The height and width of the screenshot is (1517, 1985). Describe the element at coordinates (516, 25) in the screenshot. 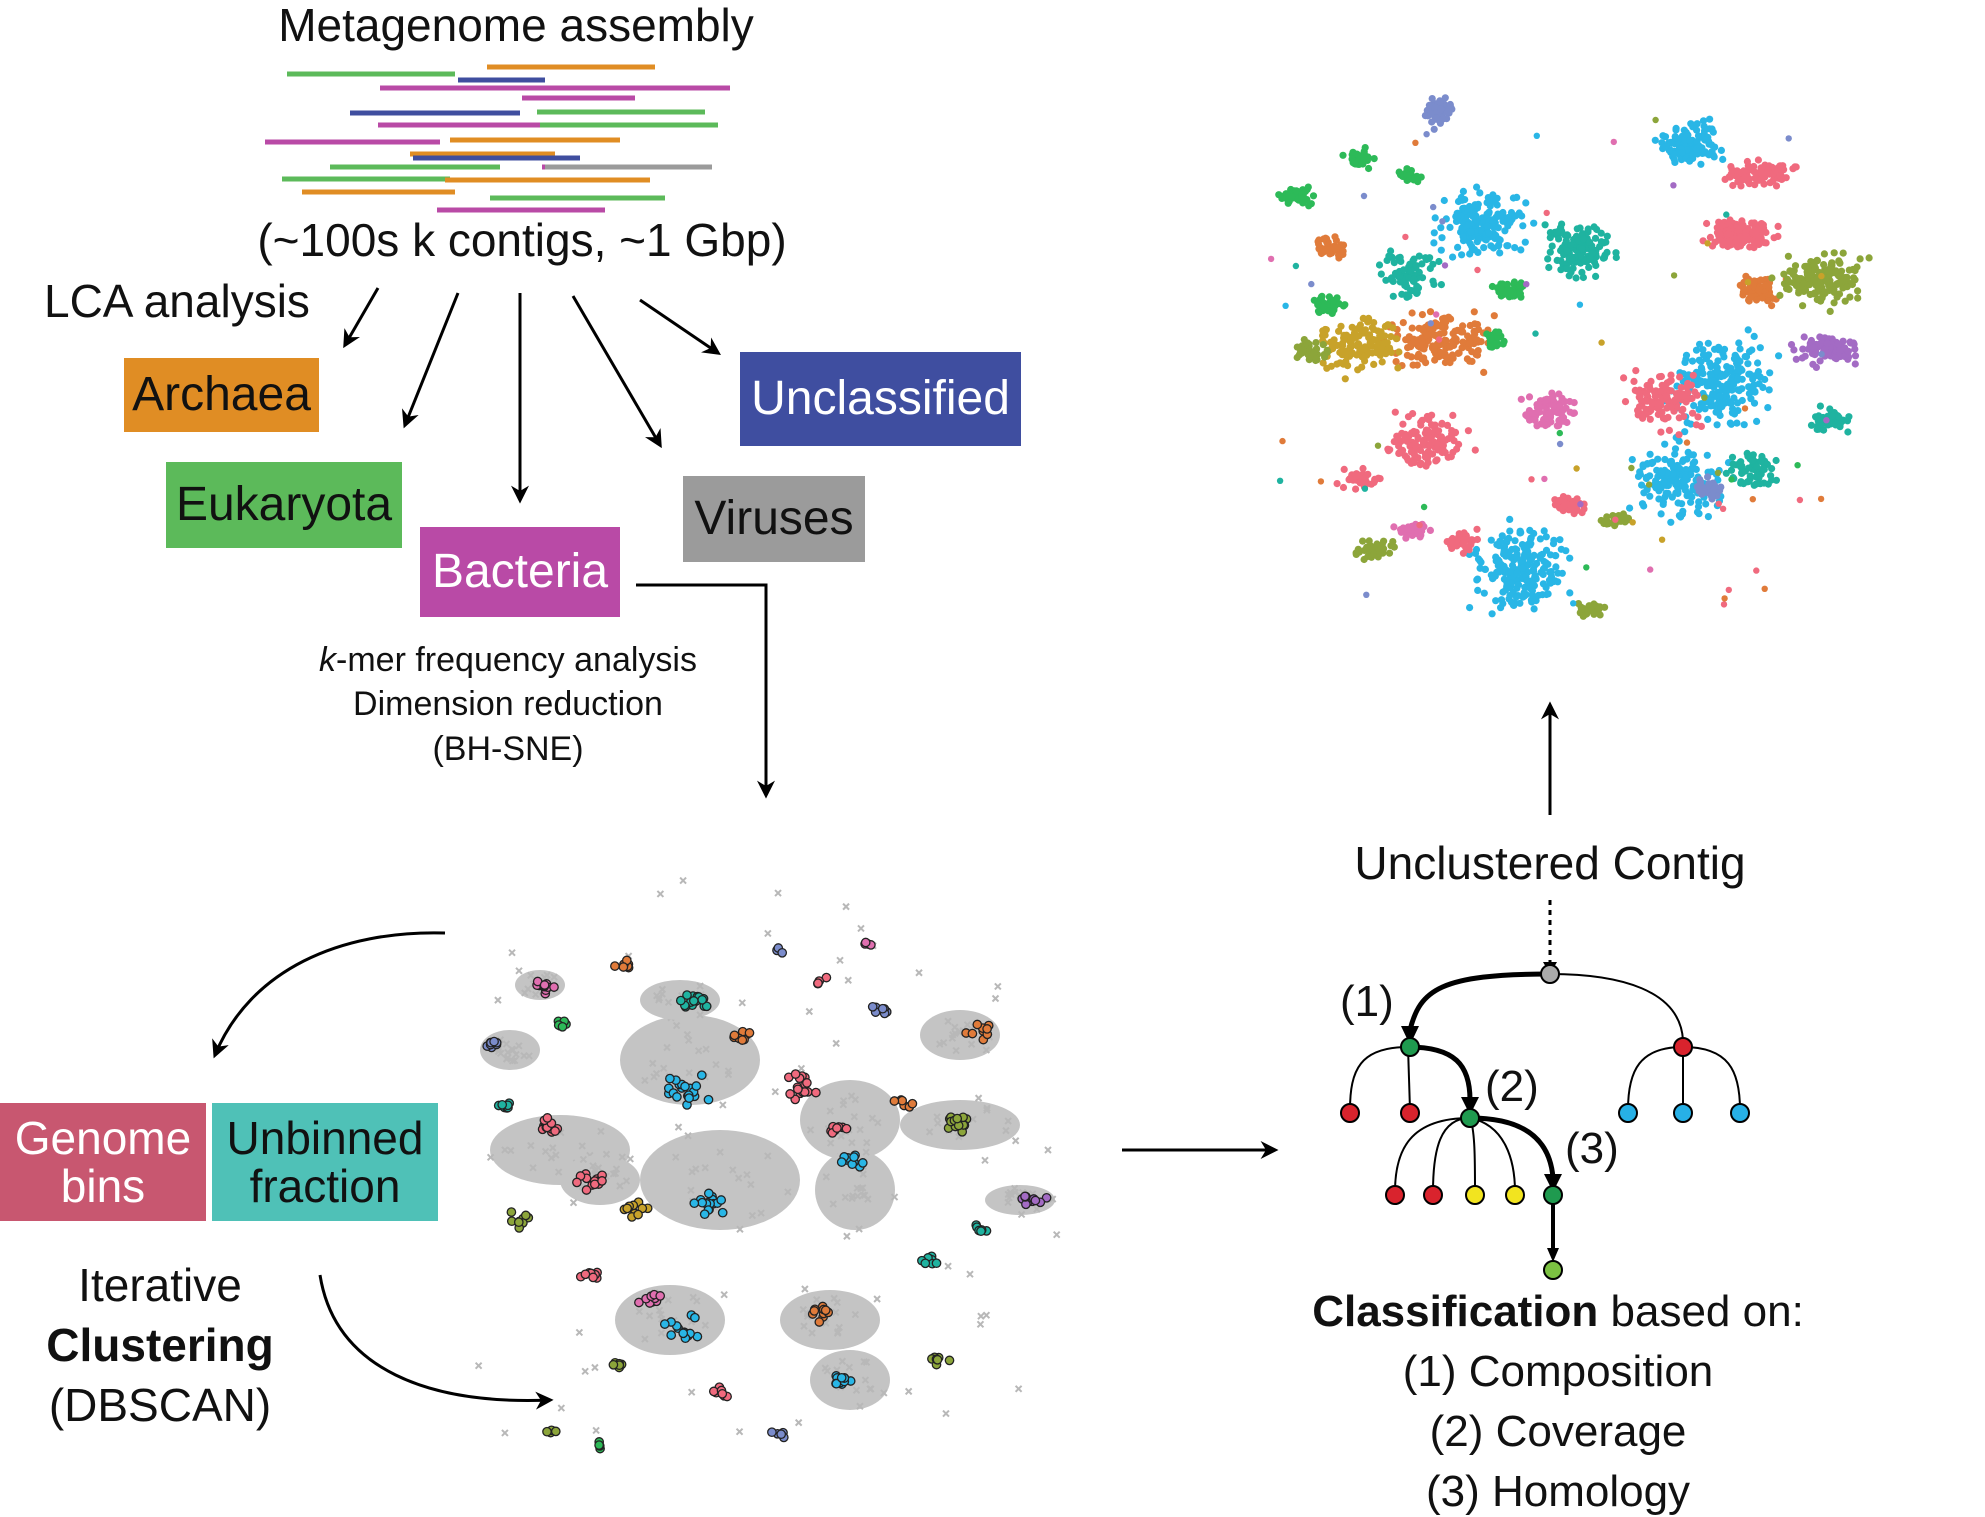

I see `assembly-title: Metagenome assembly` at that location.